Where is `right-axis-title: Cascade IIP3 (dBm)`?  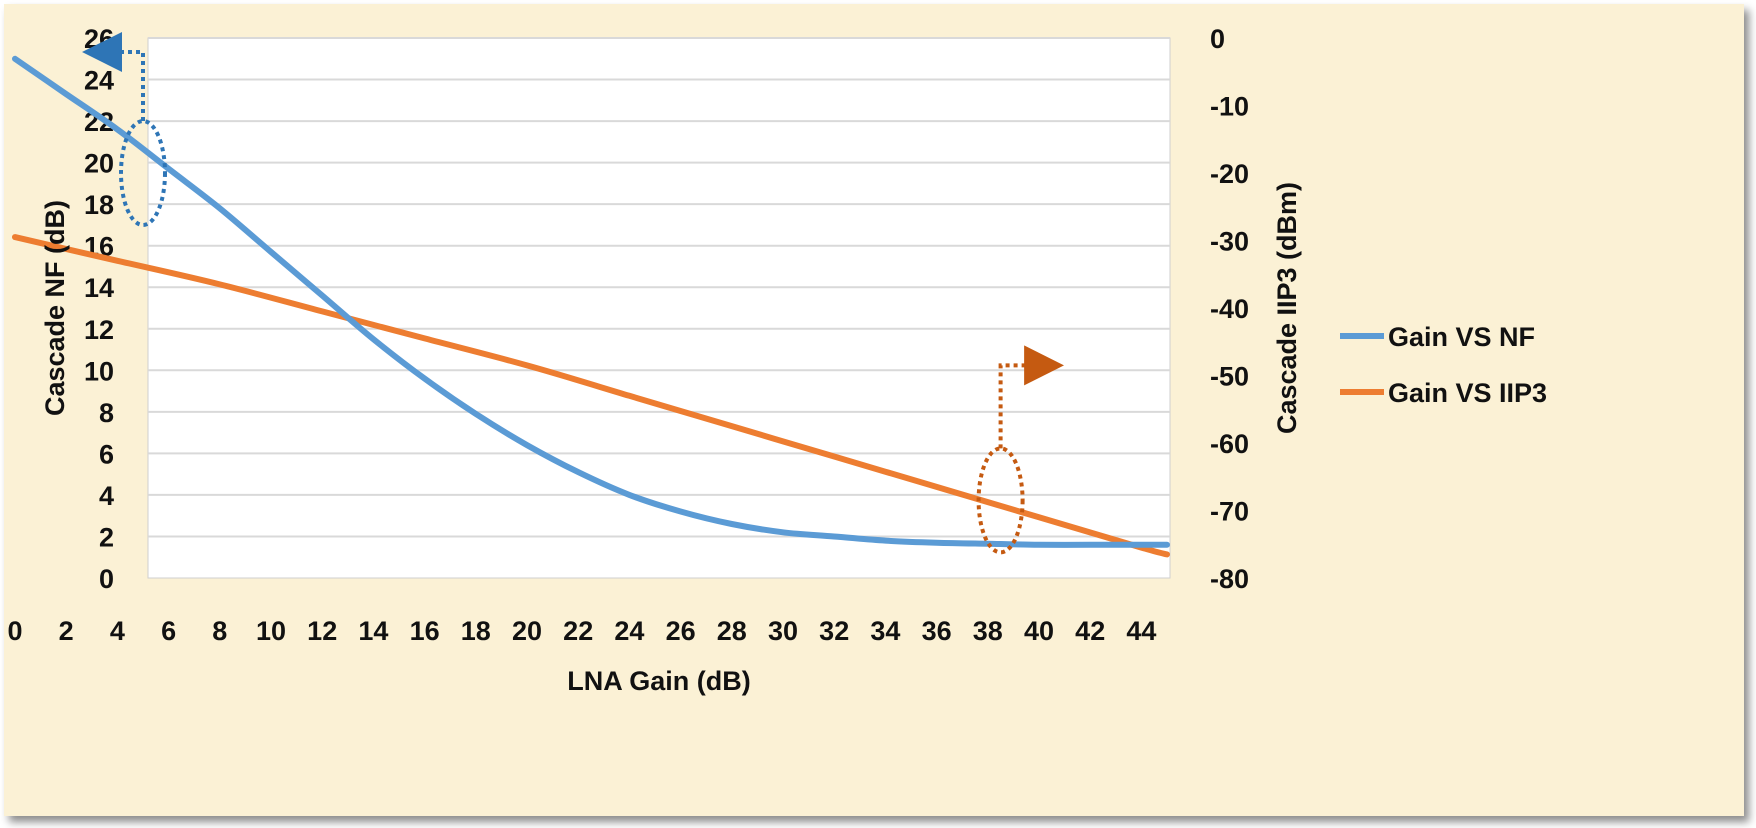 right-axis-title: Cascade IIP3 (dBm) is located at coordinates (1287, 308).